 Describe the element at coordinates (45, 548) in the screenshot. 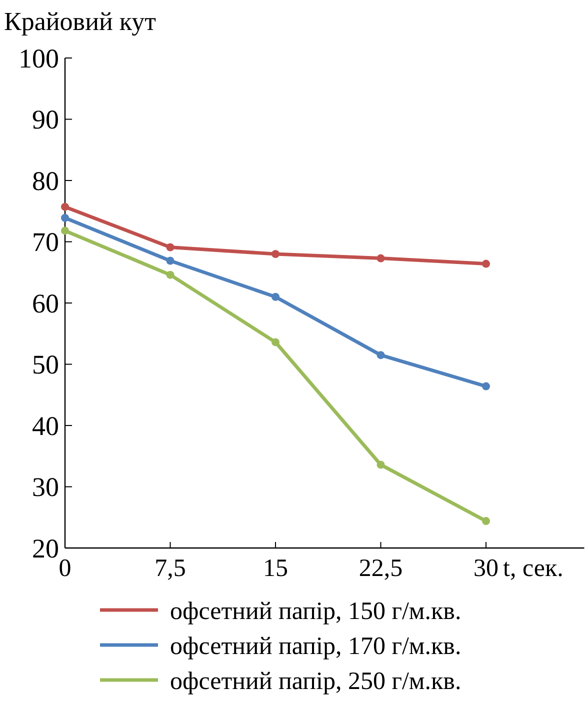

I see `y-tick-label: 20` at that location.